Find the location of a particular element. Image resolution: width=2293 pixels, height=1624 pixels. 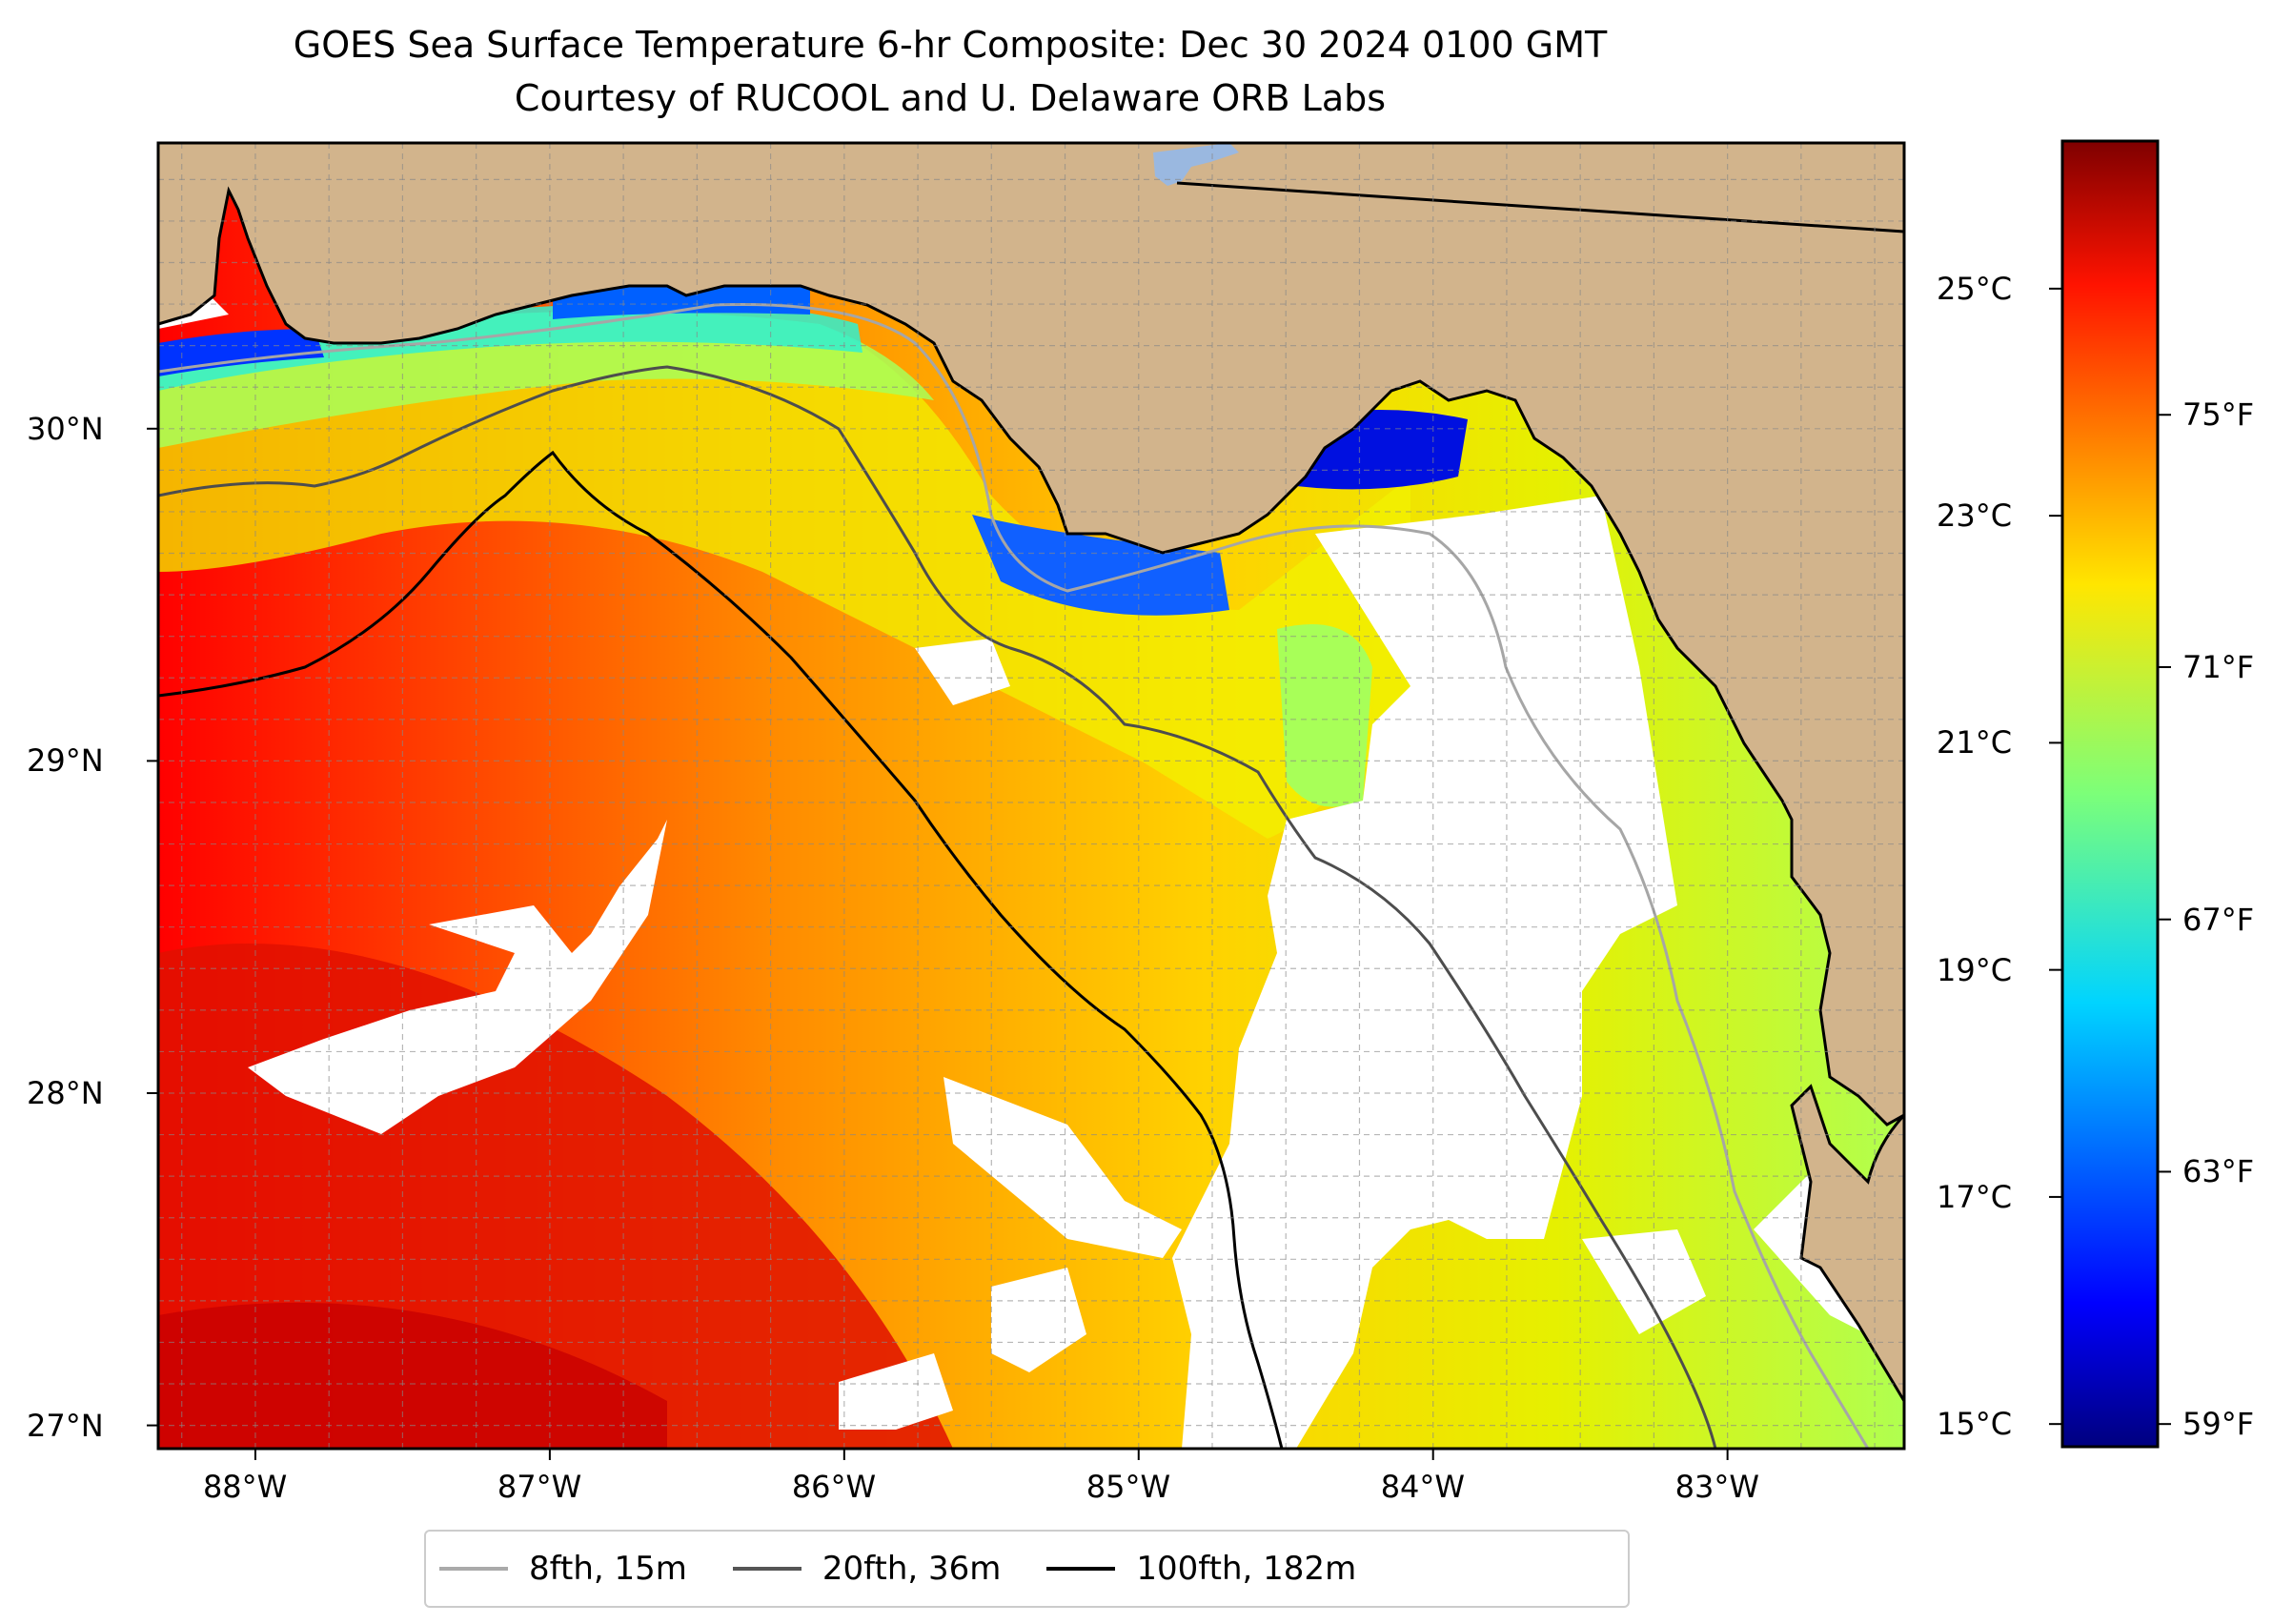

lon-tick-label: 88°W is located at coordinates (245, 1487).